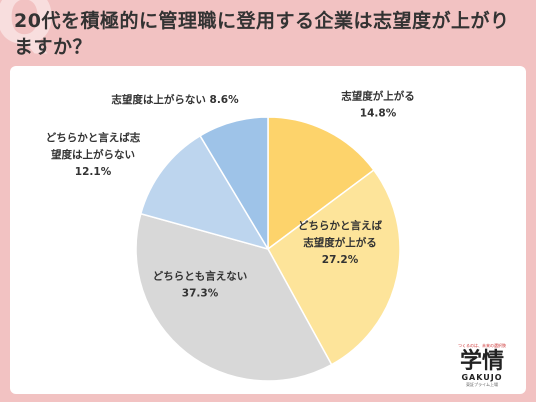 The height and width of the screenshot is (402, 536). What do you see at coordinates (481, 361) in the screenshot?
I see `logo-wordmark: 学情` at bounding box center [481, 361].